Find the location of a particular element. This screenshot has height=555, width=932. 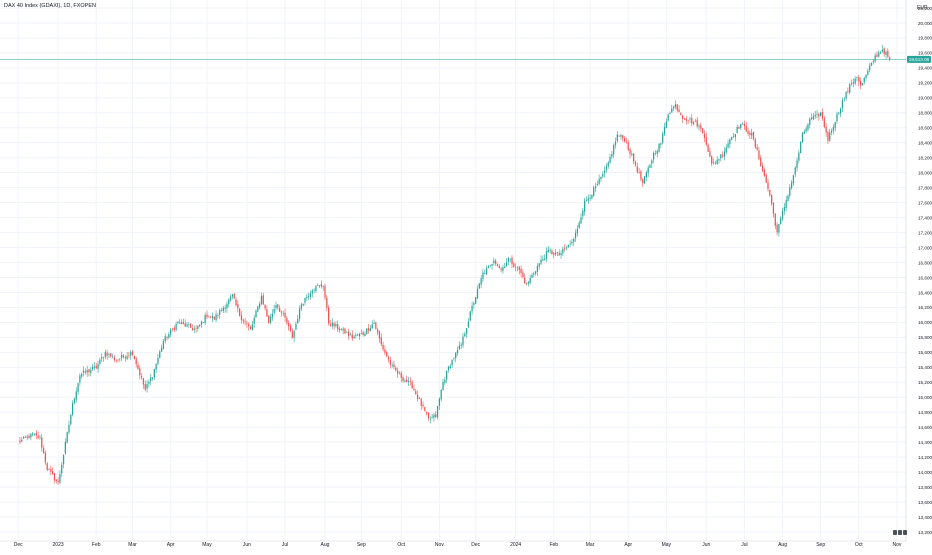

x-tick-label: May is located at coordinates (667, 545).